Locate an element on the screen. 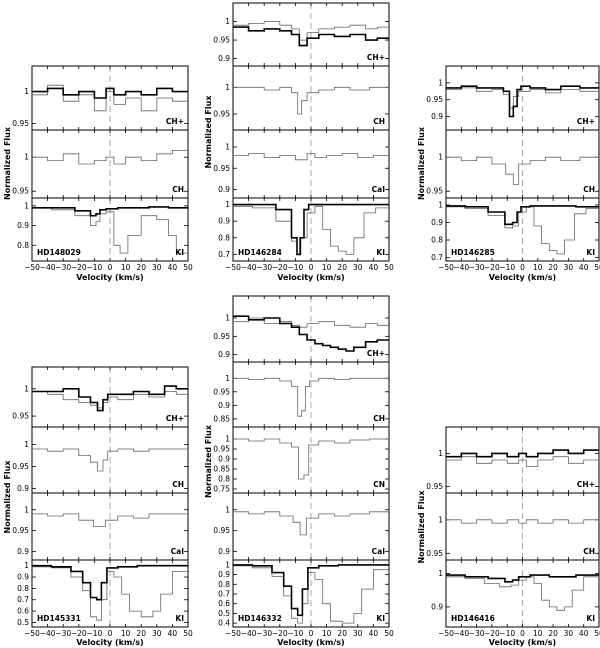  y-tick-label: 0.4 is located at coordinates (224, 623).